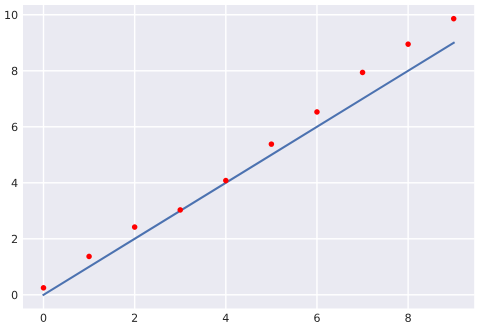 Image resolution: width=479 pixels, height=330 pixels. What do you see at coordinates (11, 15) in the screenshot?
I see `y-tick-label: 10` at bounding box center [11, 15].